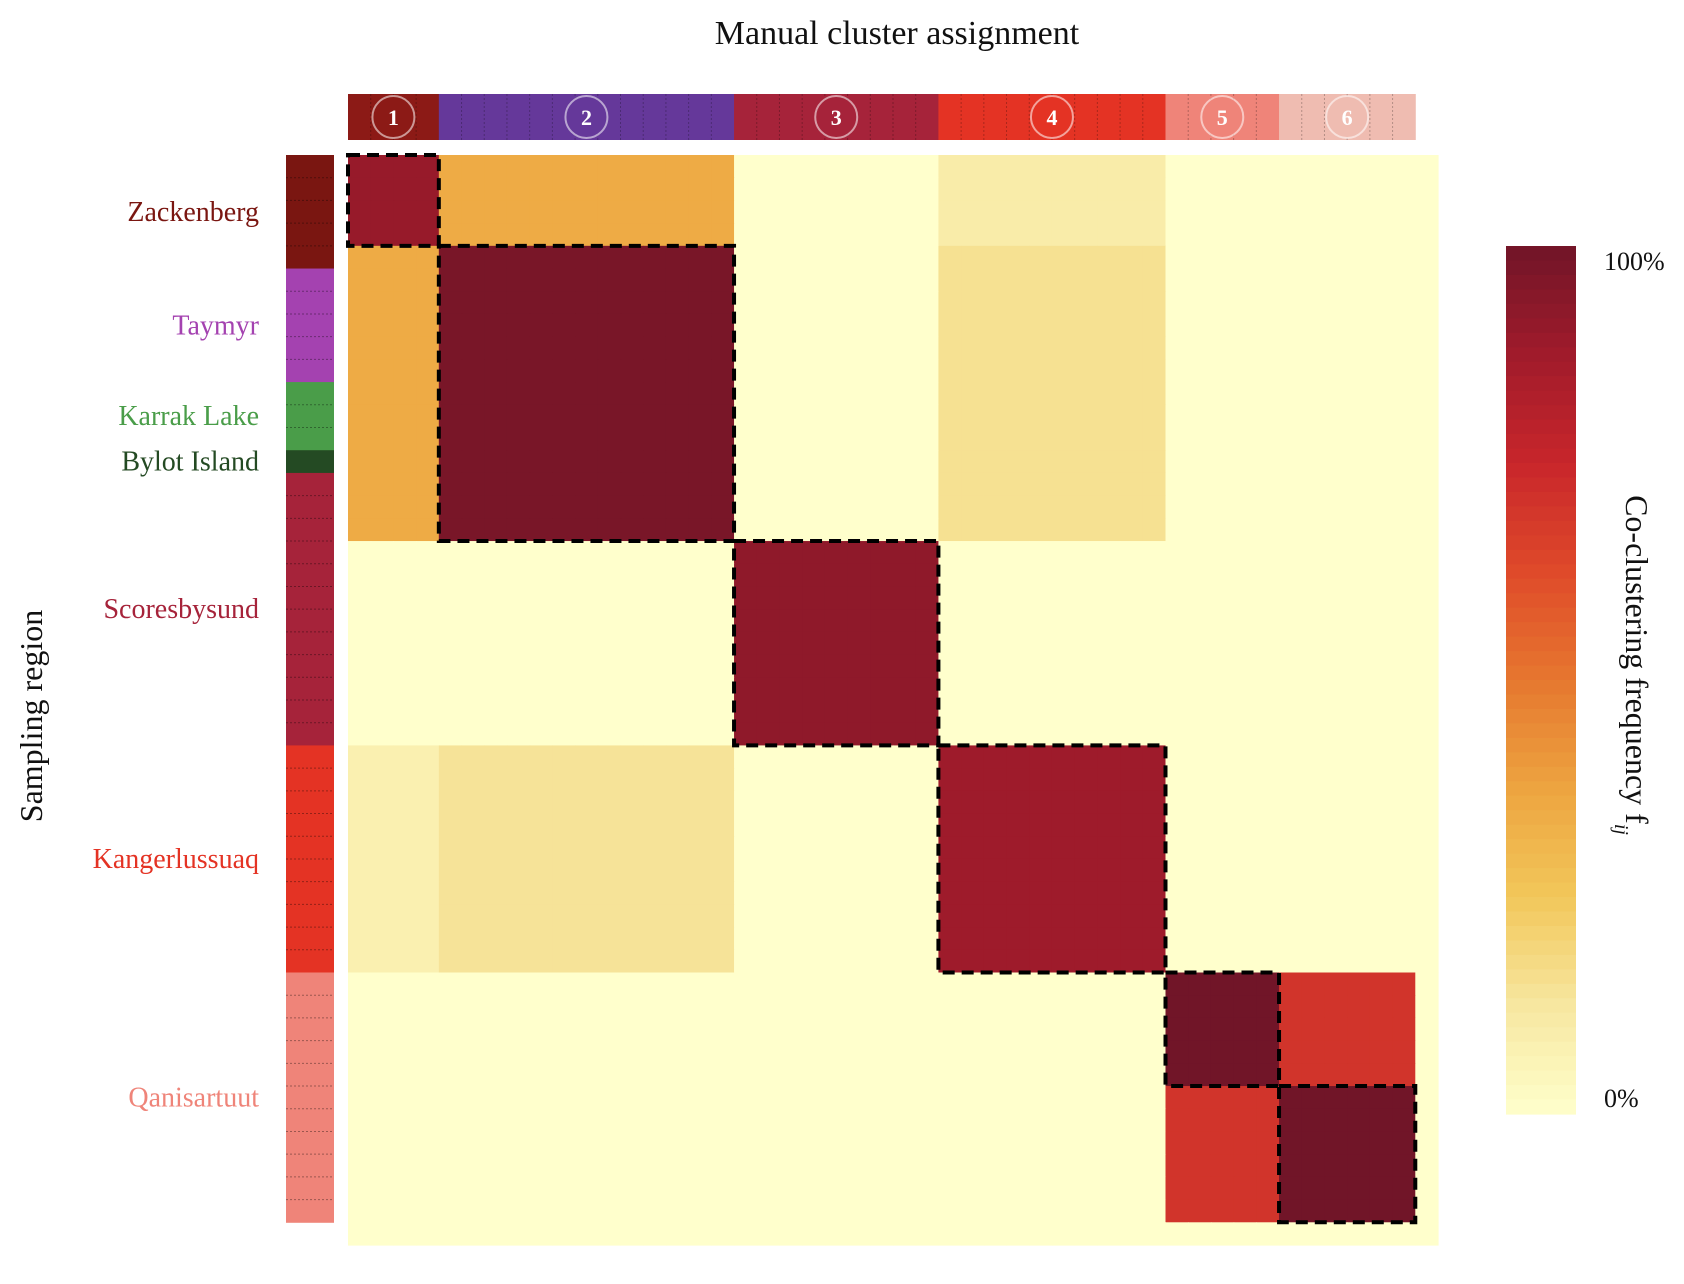 The width and height of the screenshot is (1684, 1284). What do you see at coordinates (1541, 471) in the screenshot?
I see `colorbar-step` at bounding box center [1541, 471].